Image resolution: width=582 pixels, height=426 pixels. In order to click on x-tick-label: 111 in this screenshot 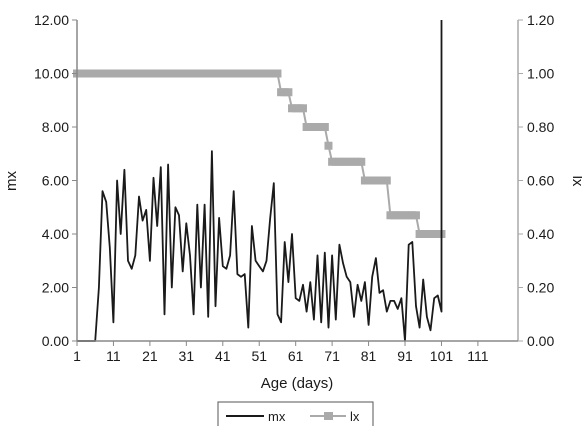, I will do `click(477, 356)`.